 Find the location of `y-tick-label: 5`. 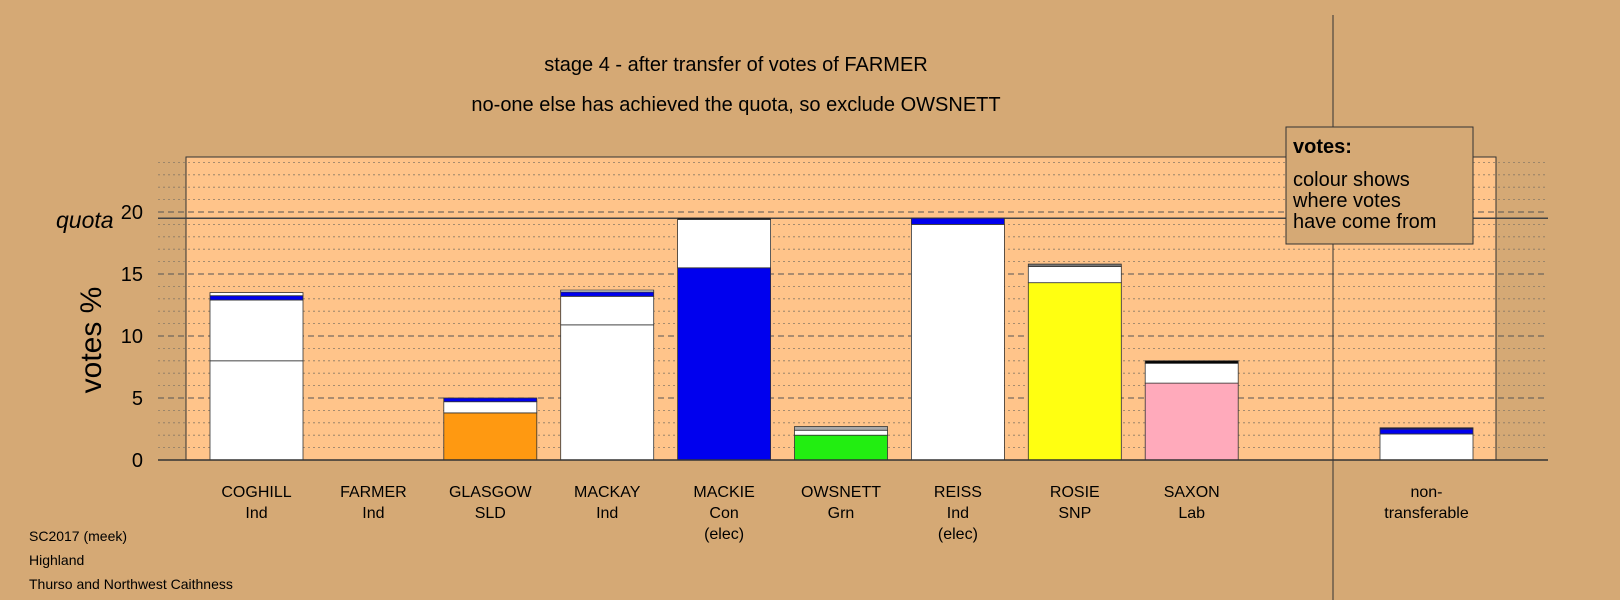

y-tick-label: 5 is located at coordinates (137, 399).